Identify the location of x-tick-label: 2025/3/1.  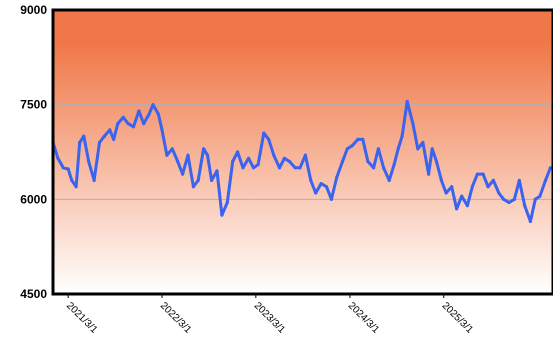
(458, 318).